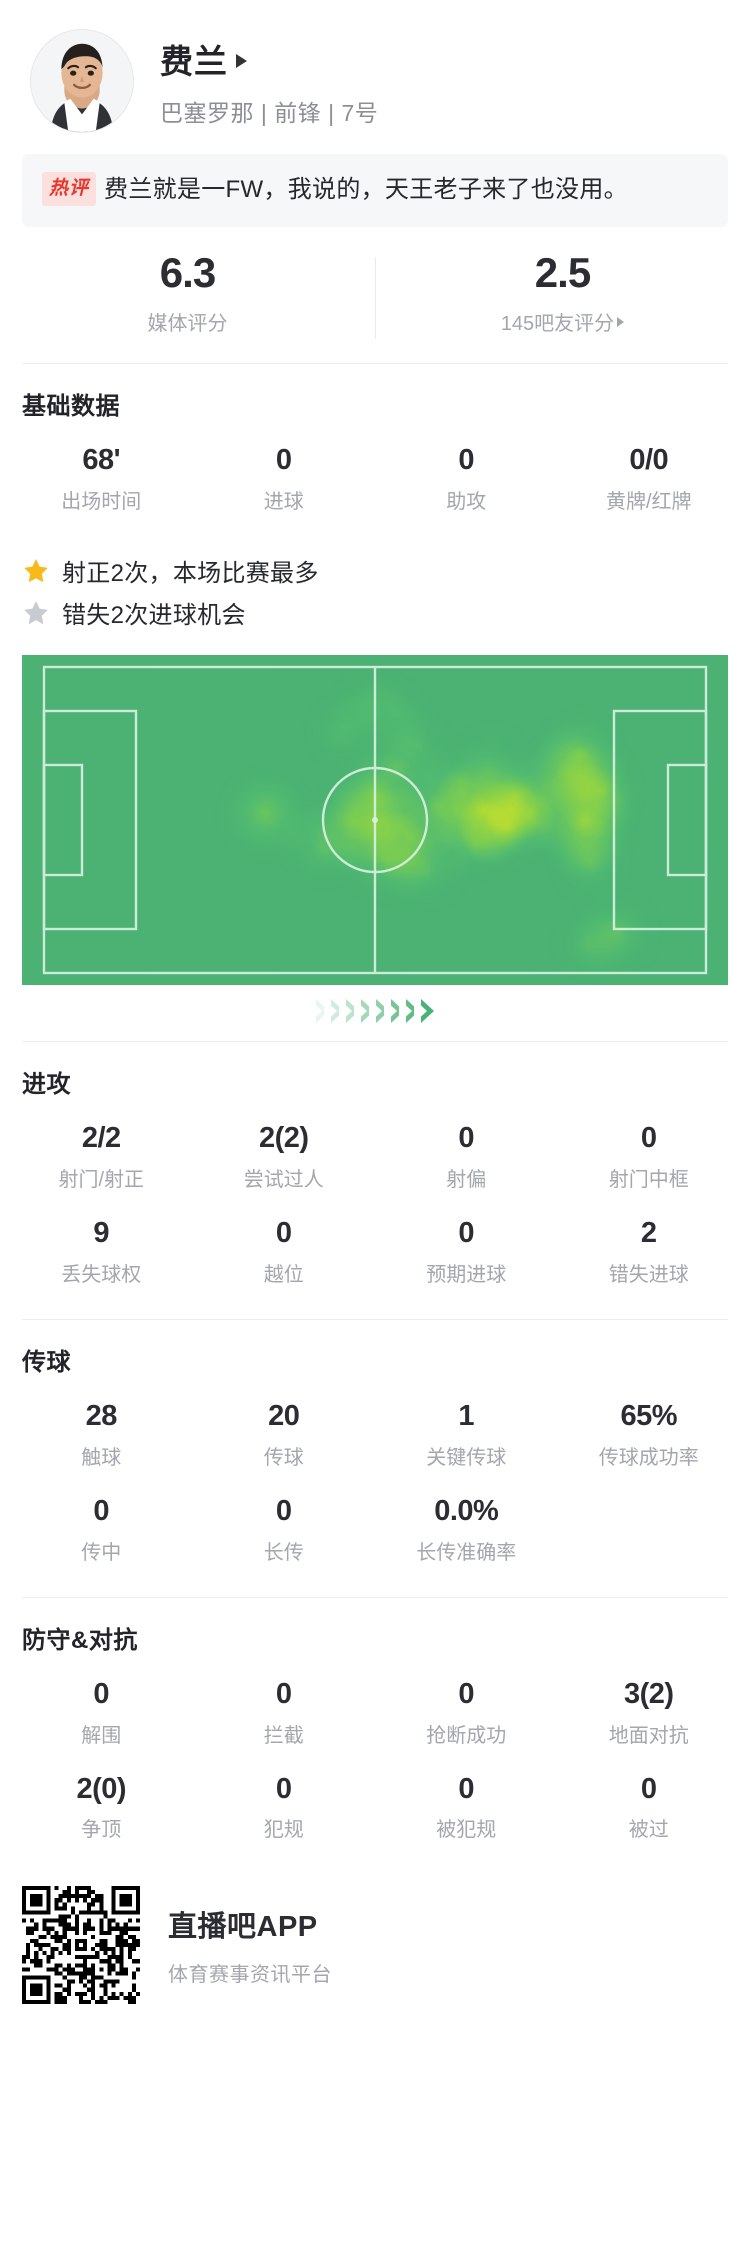 This screenshot has width=750, height=2250. What do you see at coordinates (81, 1945) in the screenshot?
I see `qr-code-icon` at bounding box center [81, 1945].